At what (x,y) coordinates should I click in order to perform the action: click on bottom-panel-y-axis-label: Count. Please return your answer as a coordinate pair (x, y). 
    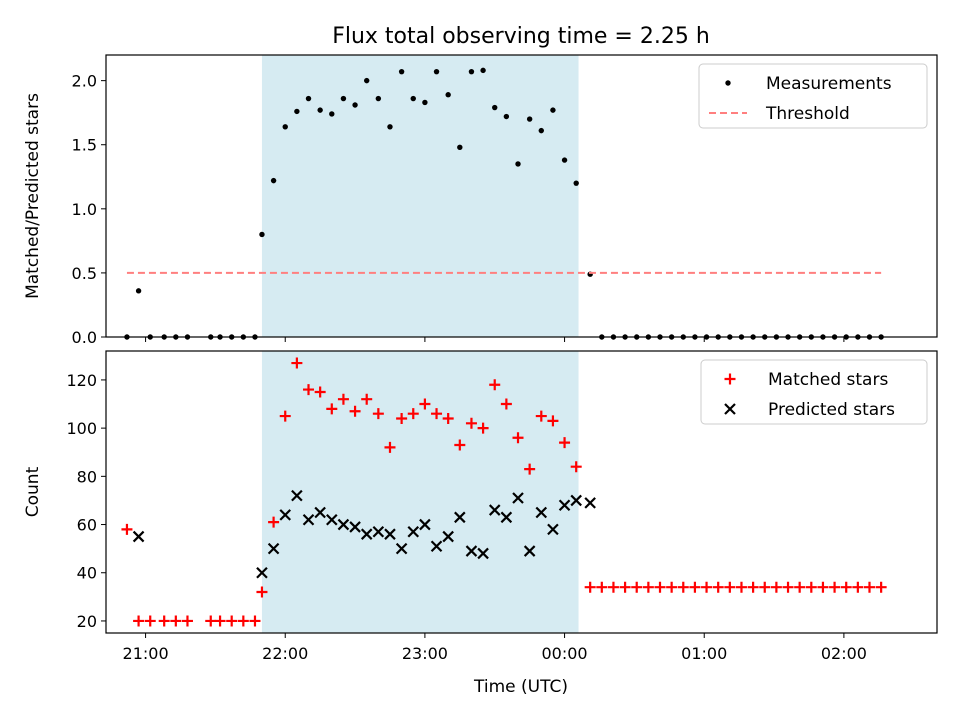
    Looking at the image, I should click on (33, 491).